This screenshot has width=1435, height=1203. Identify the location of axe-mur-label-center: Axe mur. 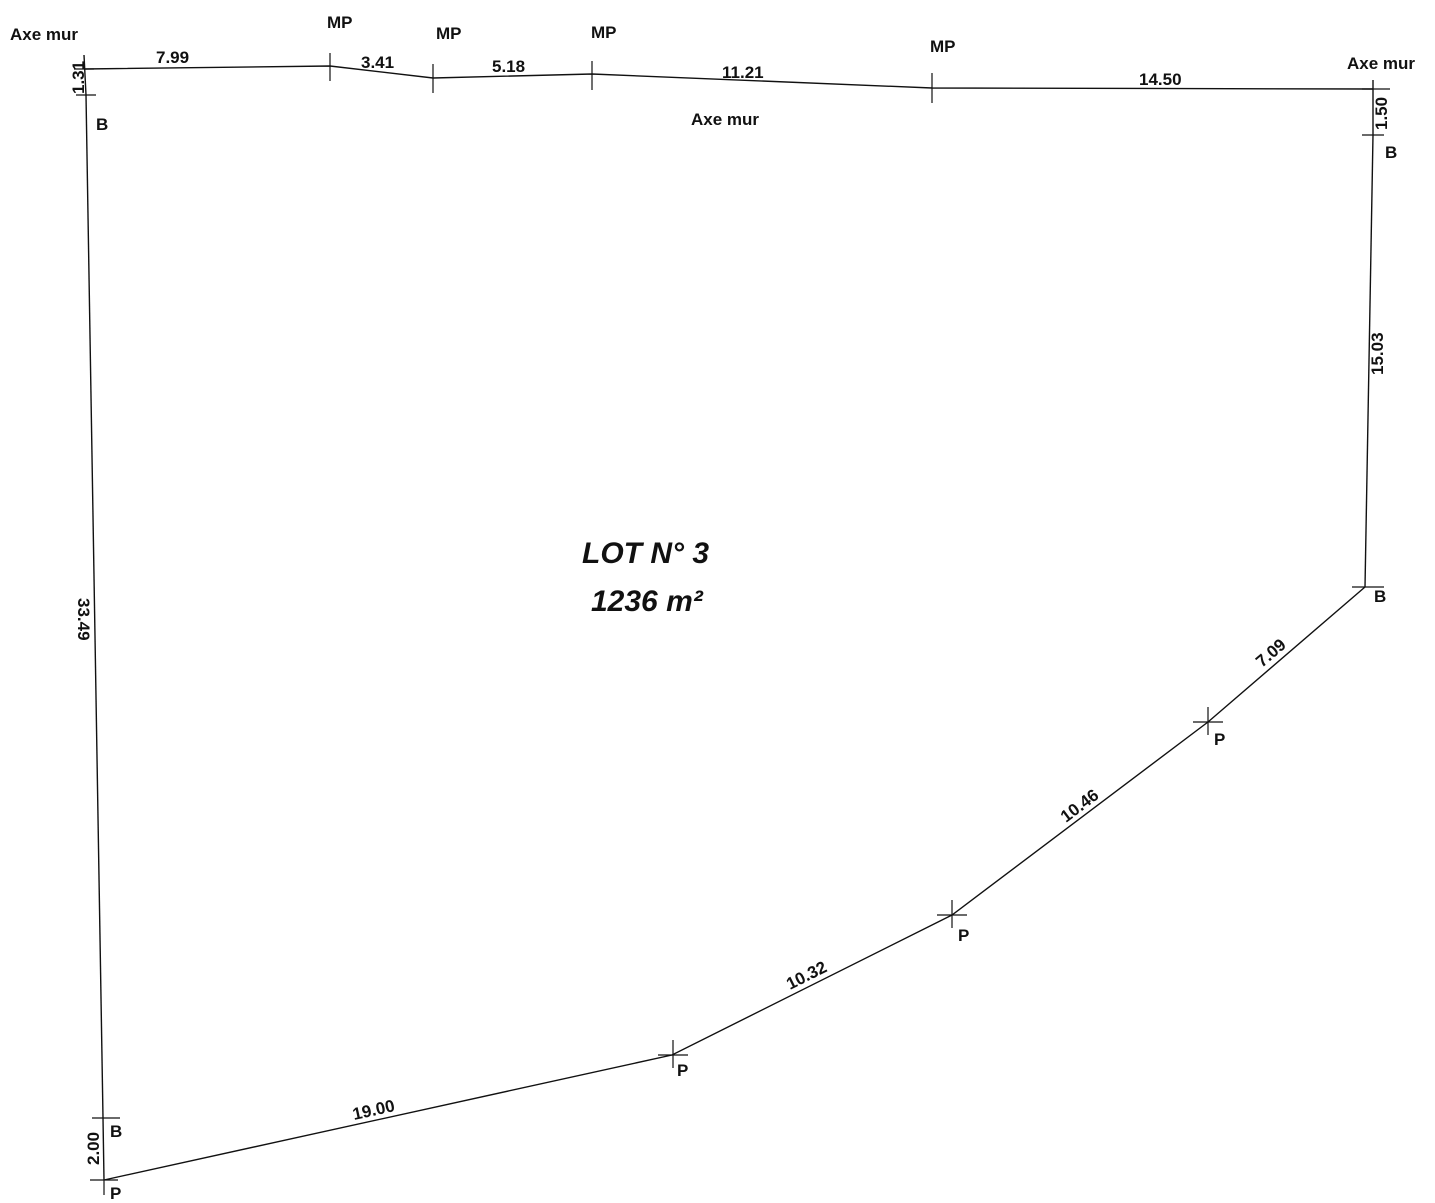
(725, 119).